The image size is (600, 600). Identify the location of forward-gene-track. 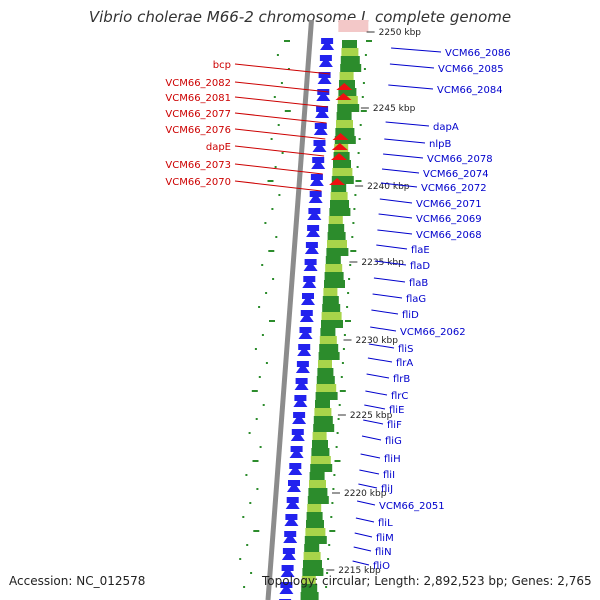
(307, 319).